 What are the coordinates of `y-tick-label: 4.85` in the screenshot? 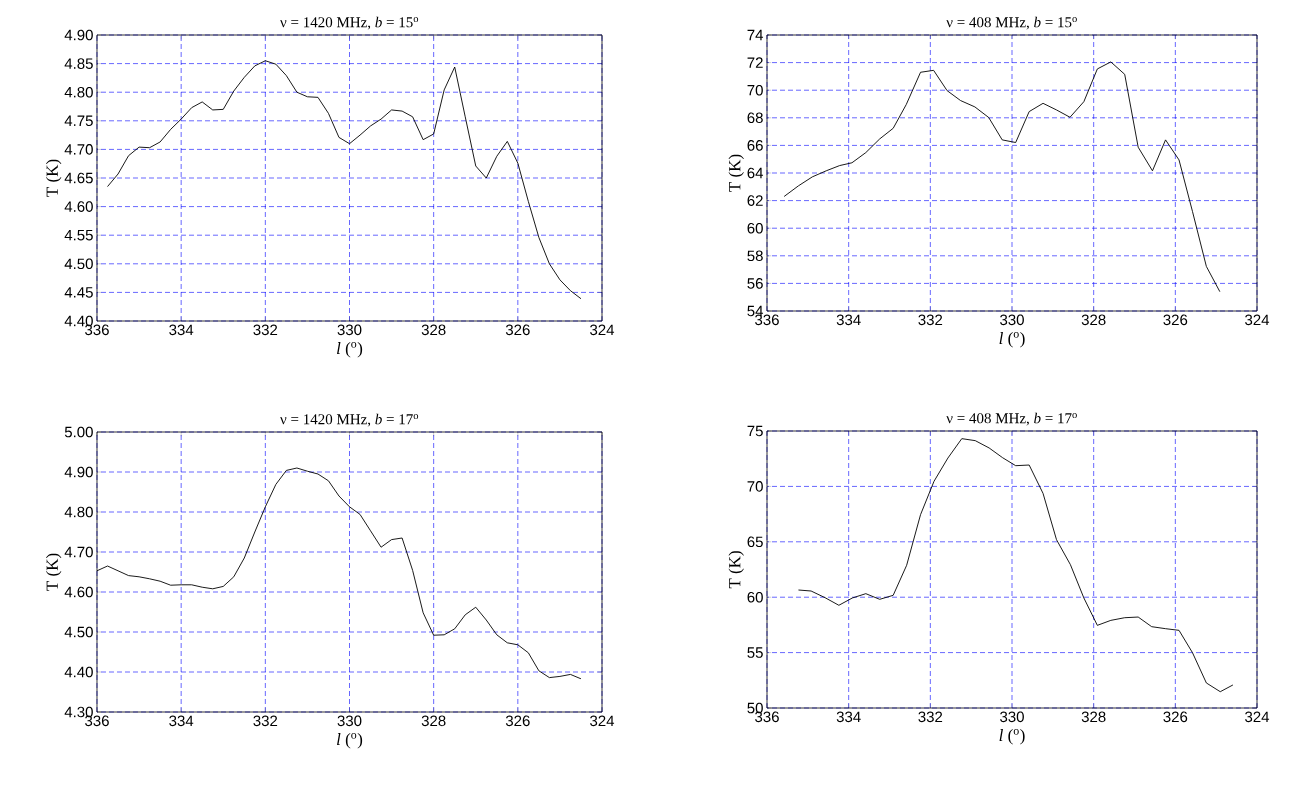 It's located at (78, 63).